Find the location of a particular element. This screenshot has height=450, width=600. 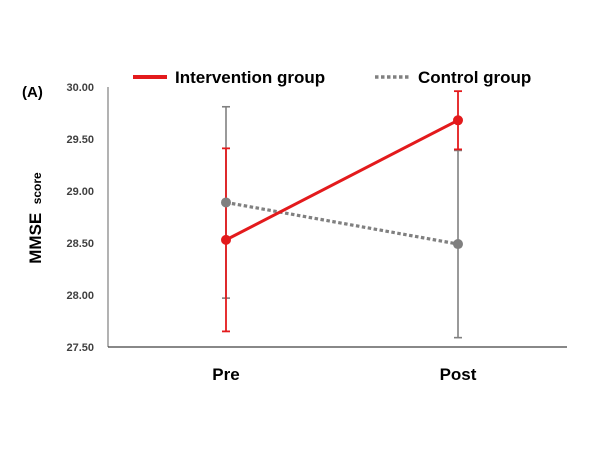

y-tick-label: 28.50 is located at coordinates (80, 244).